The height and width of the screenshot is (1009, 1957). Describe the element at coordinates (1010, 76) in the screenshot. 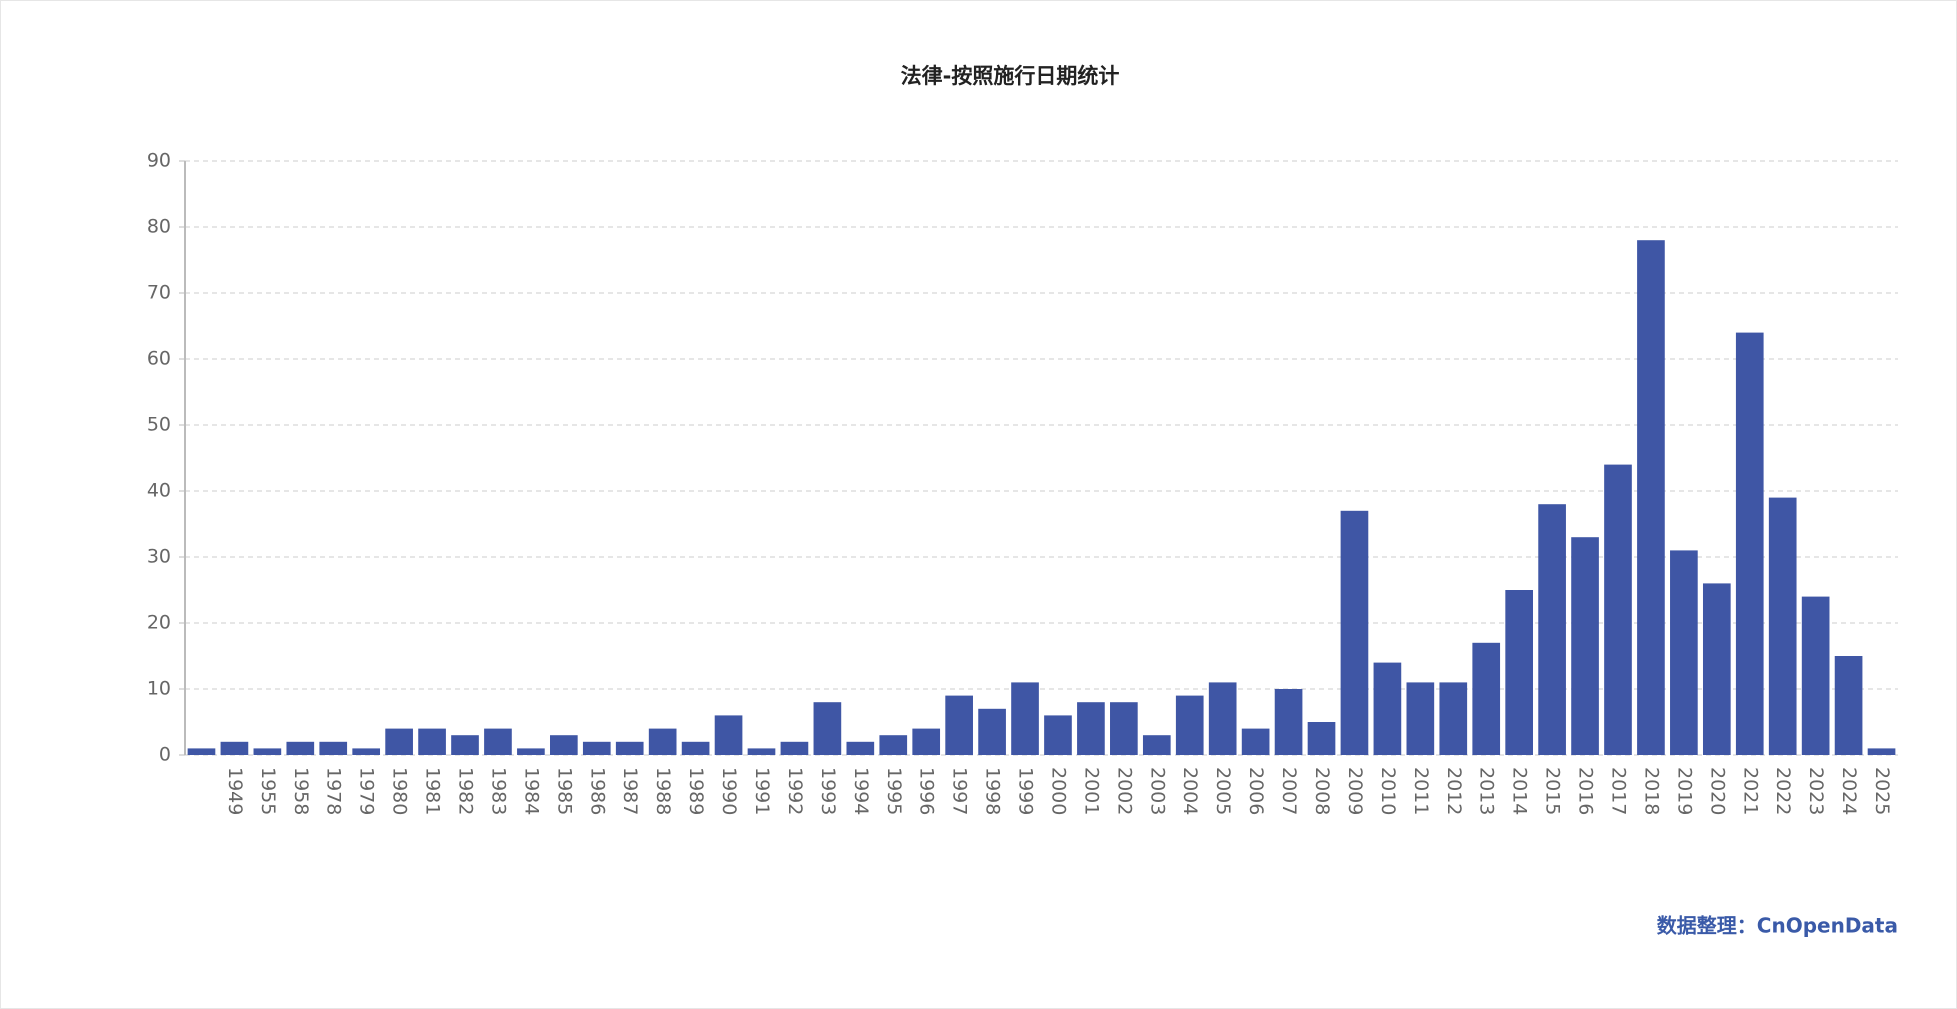

I see `chart-title: 法律-按照施行日期统计` at that location.